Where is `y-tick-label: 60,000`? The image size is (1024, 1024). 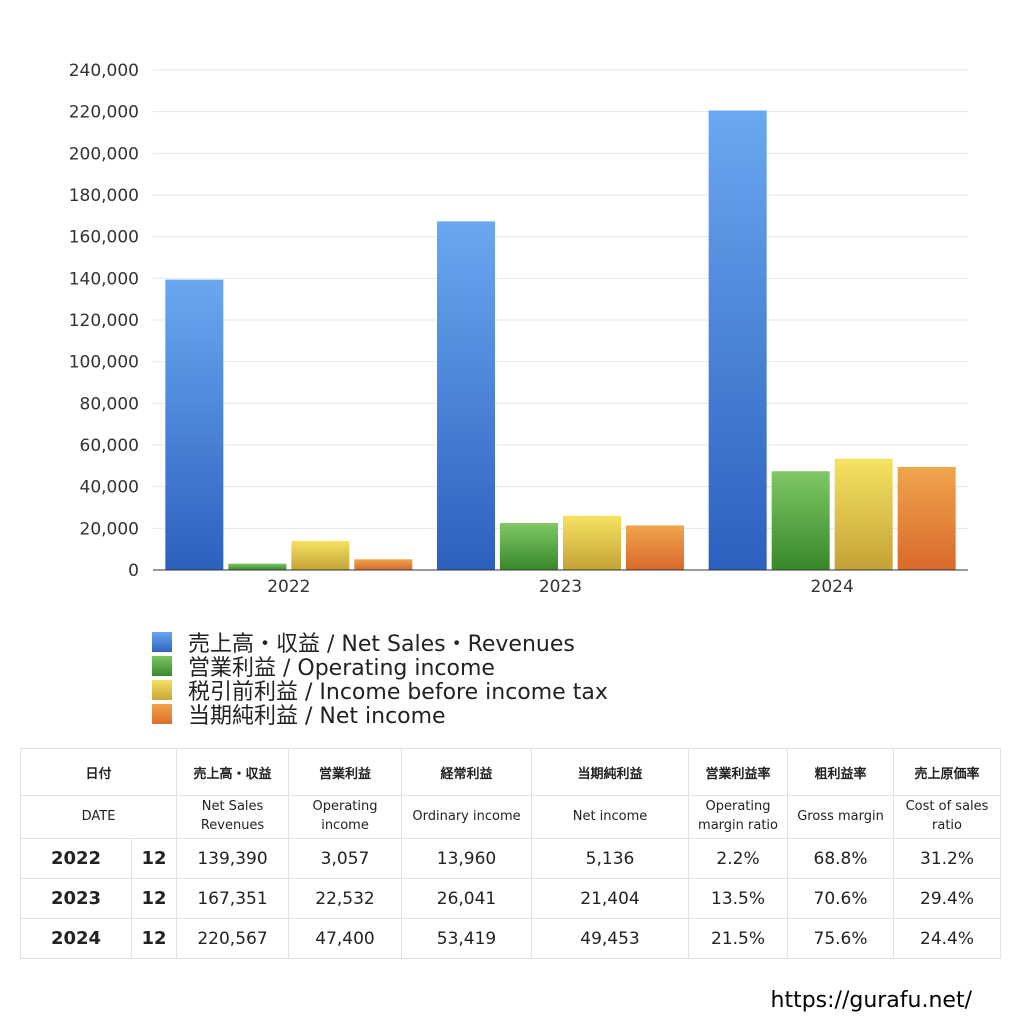 y-tick-label: 60,000 is located at coordinates (109, 446).